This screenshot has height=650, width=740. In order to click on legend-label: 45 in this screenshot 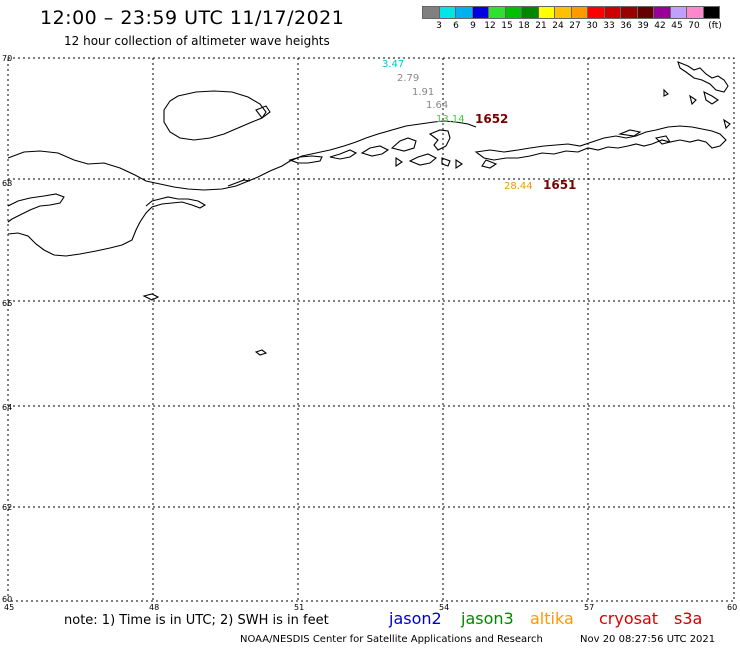, I will do `click(677, 26)`.